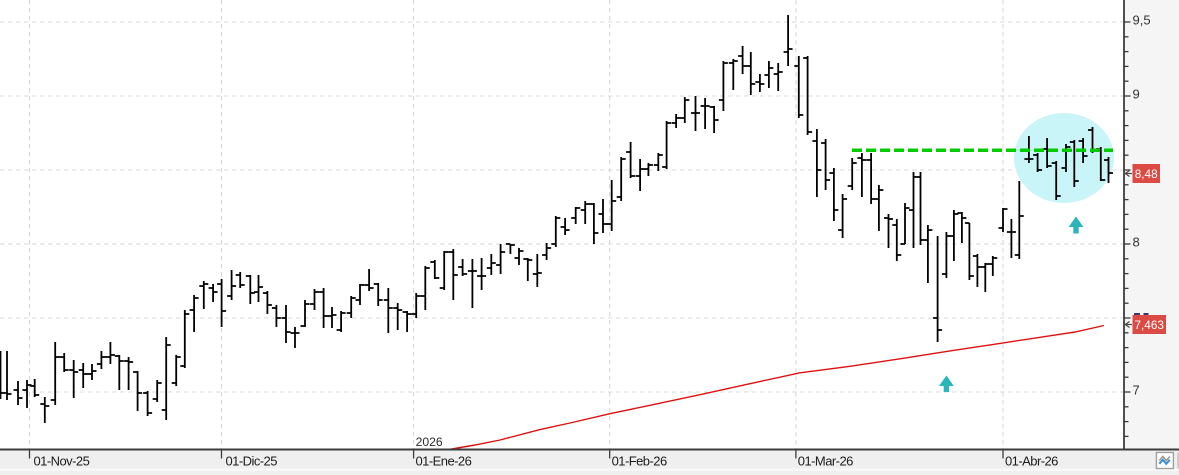 The width and height of the screenshot is (1179, 475). I want to click on svg-text: 7, so click(1136, 390).